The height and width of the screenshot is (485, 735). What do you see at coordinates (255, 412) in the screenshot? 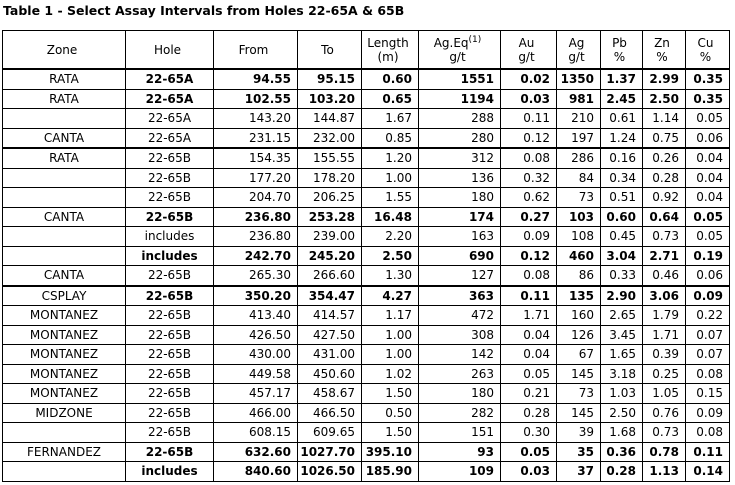
I see `table-cell: 466.00` at bounding box center [255, 412].